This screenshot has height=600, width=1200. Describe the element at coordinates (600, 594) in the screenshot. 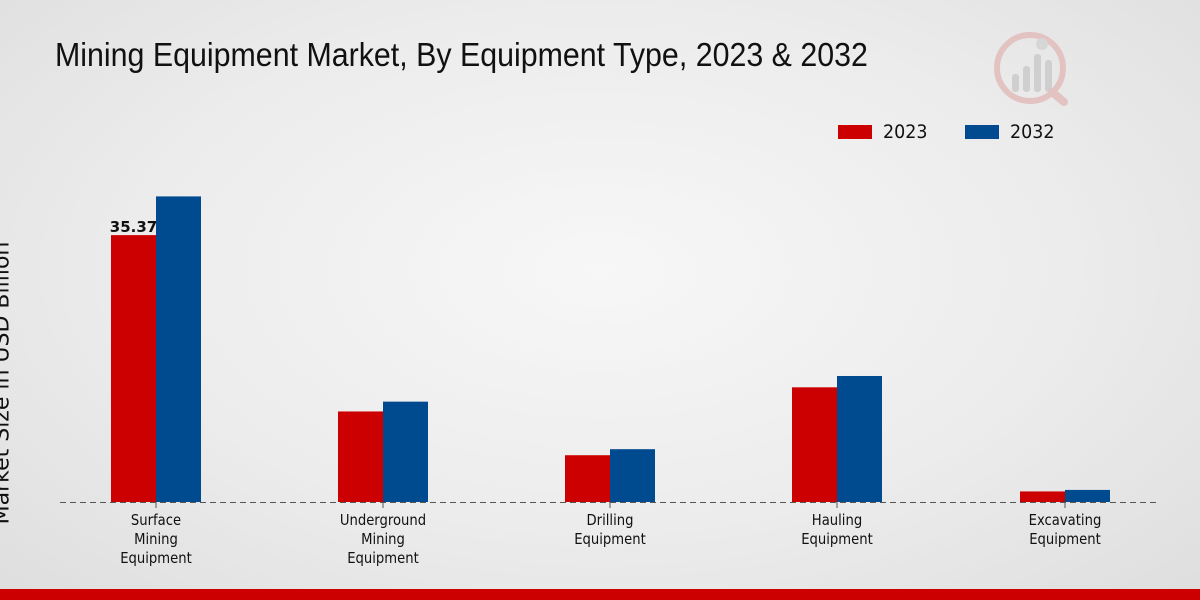

I see `bottom-accent-bar` at that location.